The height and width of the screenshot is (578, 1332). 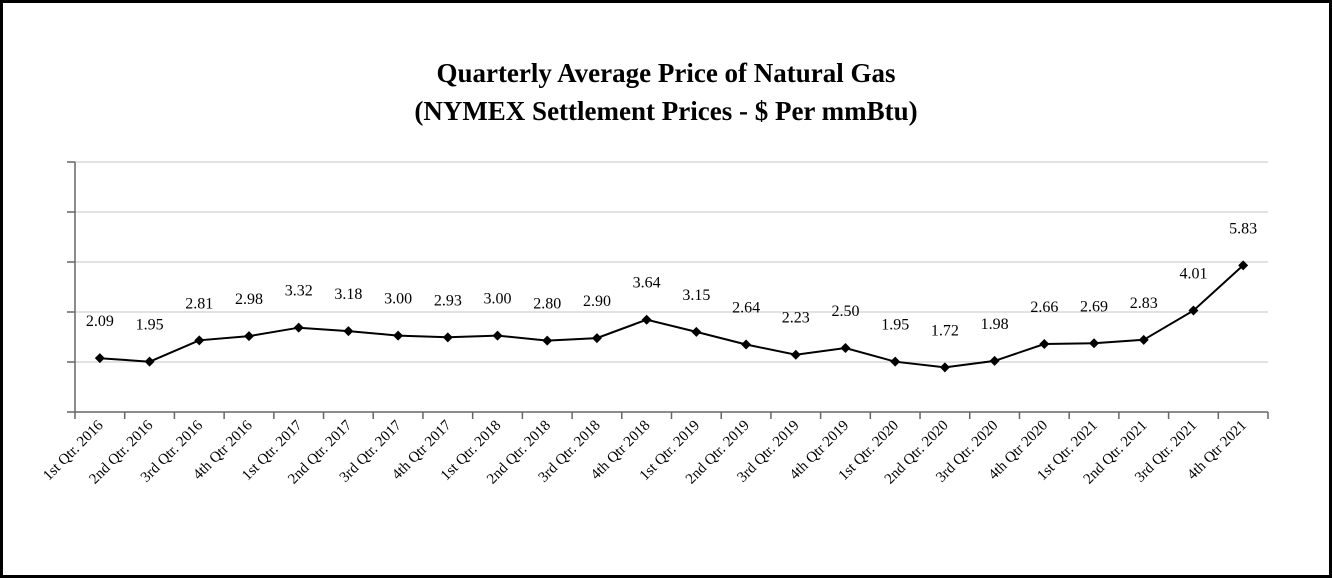 What do you see at coordinates (1044, 307) in the screenshot?
I see `data-label: 2.66` at bounding box center [1044, 307].